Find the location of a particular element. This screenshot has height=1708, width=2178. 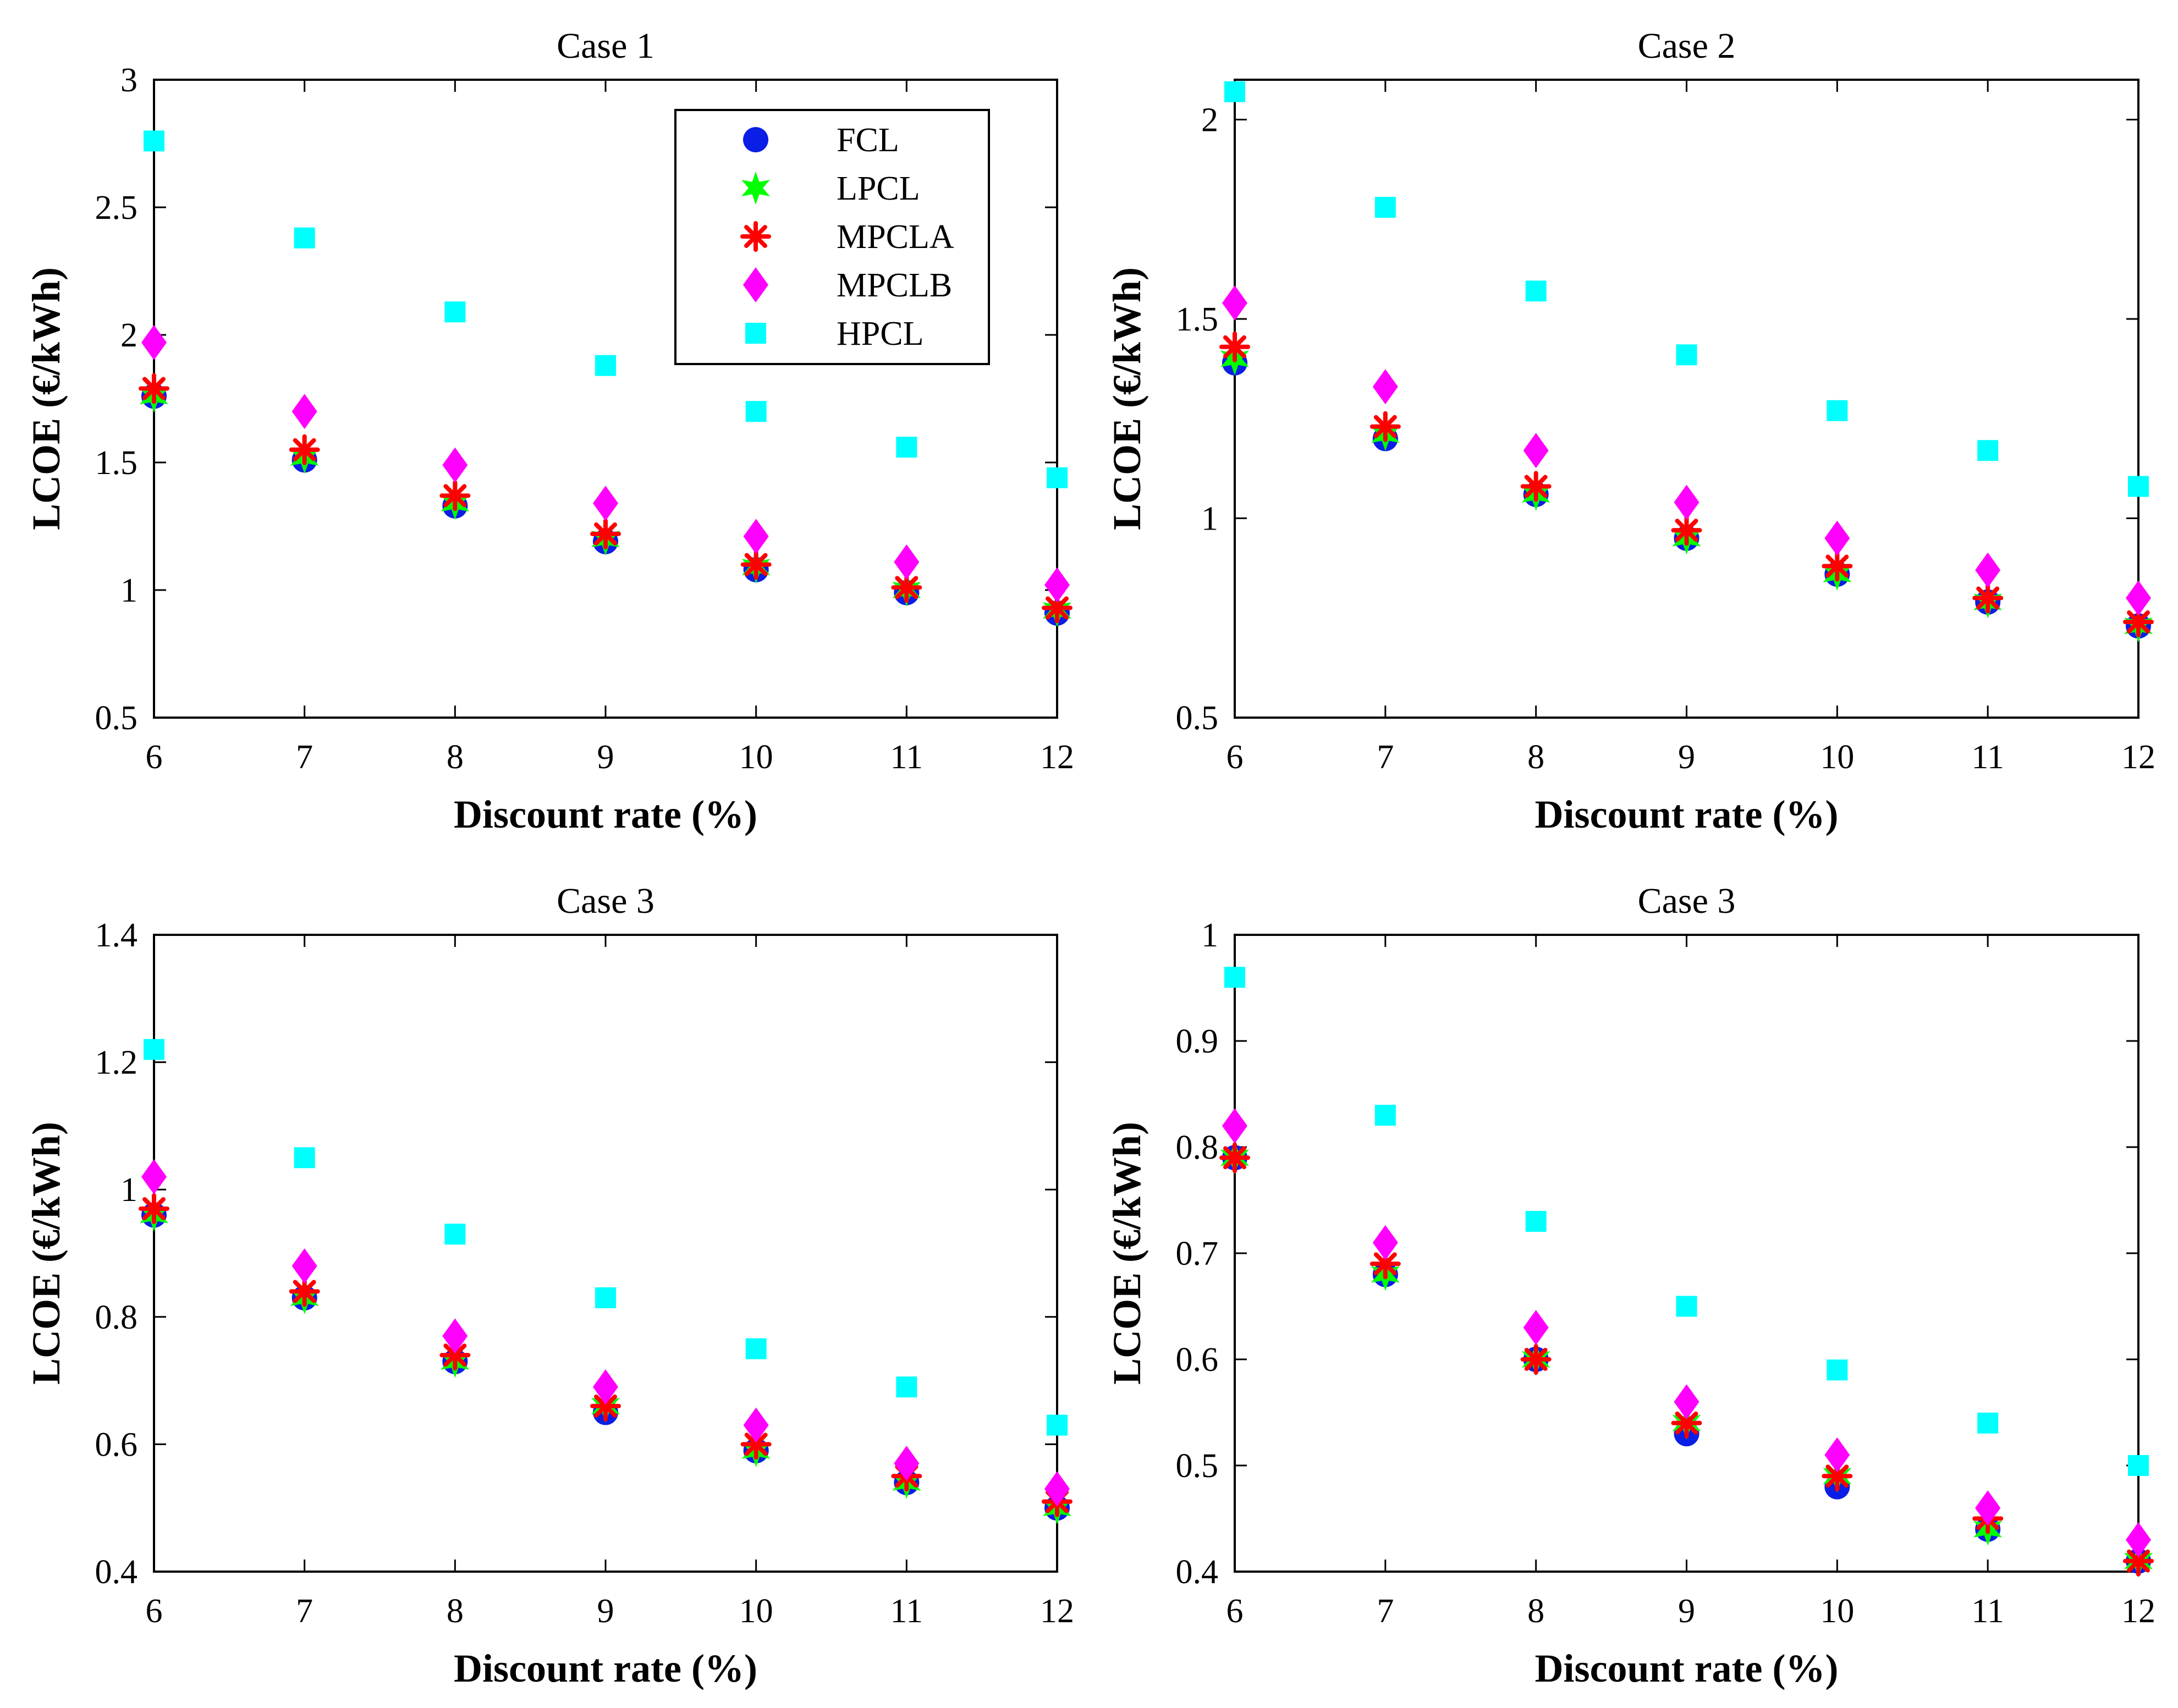

y-tick-label: 2 is located at coordinates (1209, 120).